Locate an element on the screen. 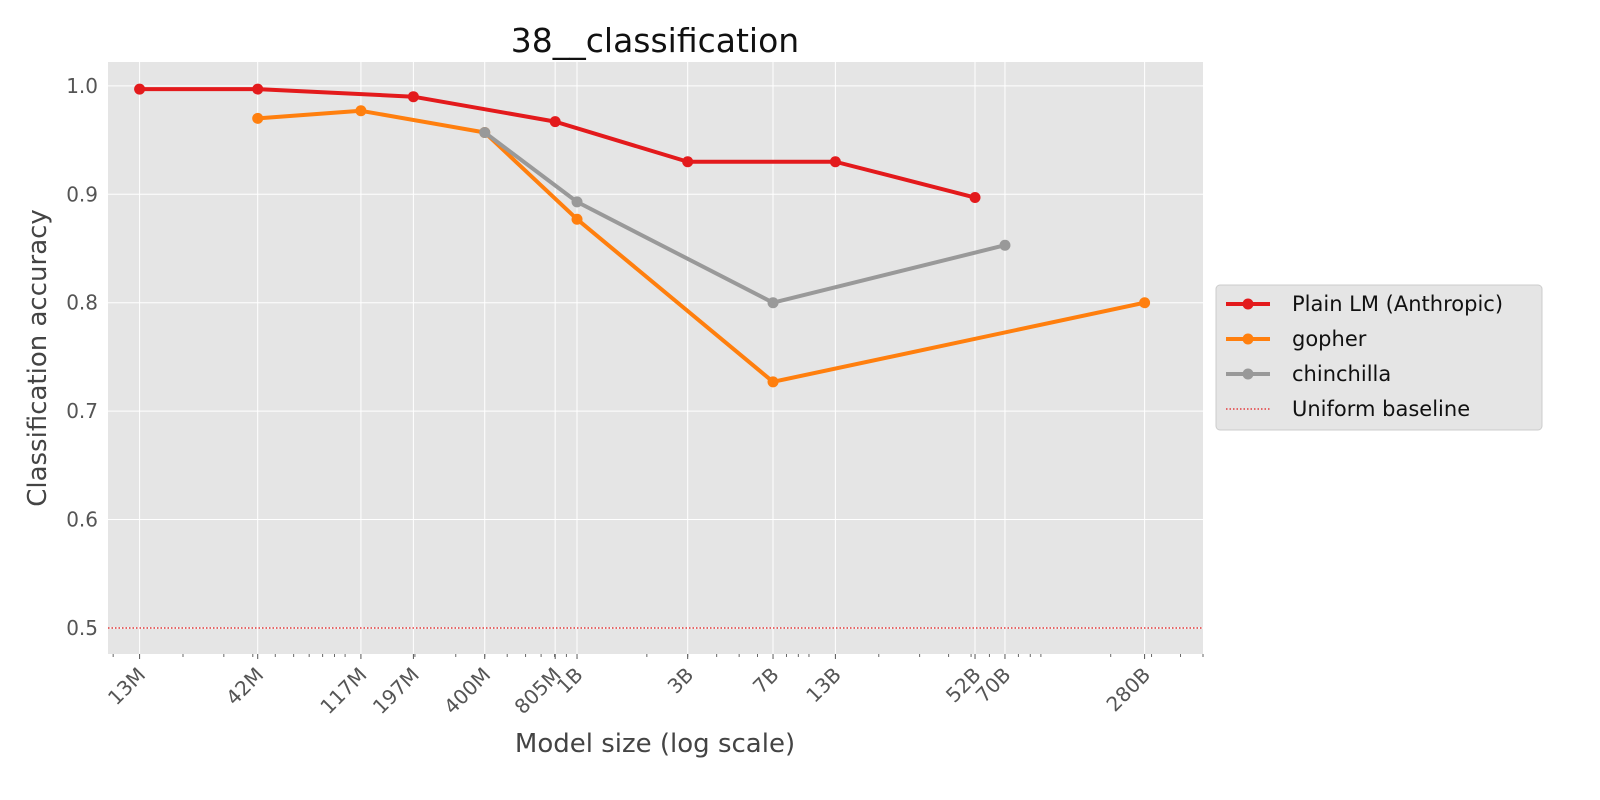 The width and height of the screenshot is (1600, 800). y-tick-label: 0.6 is located at coordinates (82, 520).